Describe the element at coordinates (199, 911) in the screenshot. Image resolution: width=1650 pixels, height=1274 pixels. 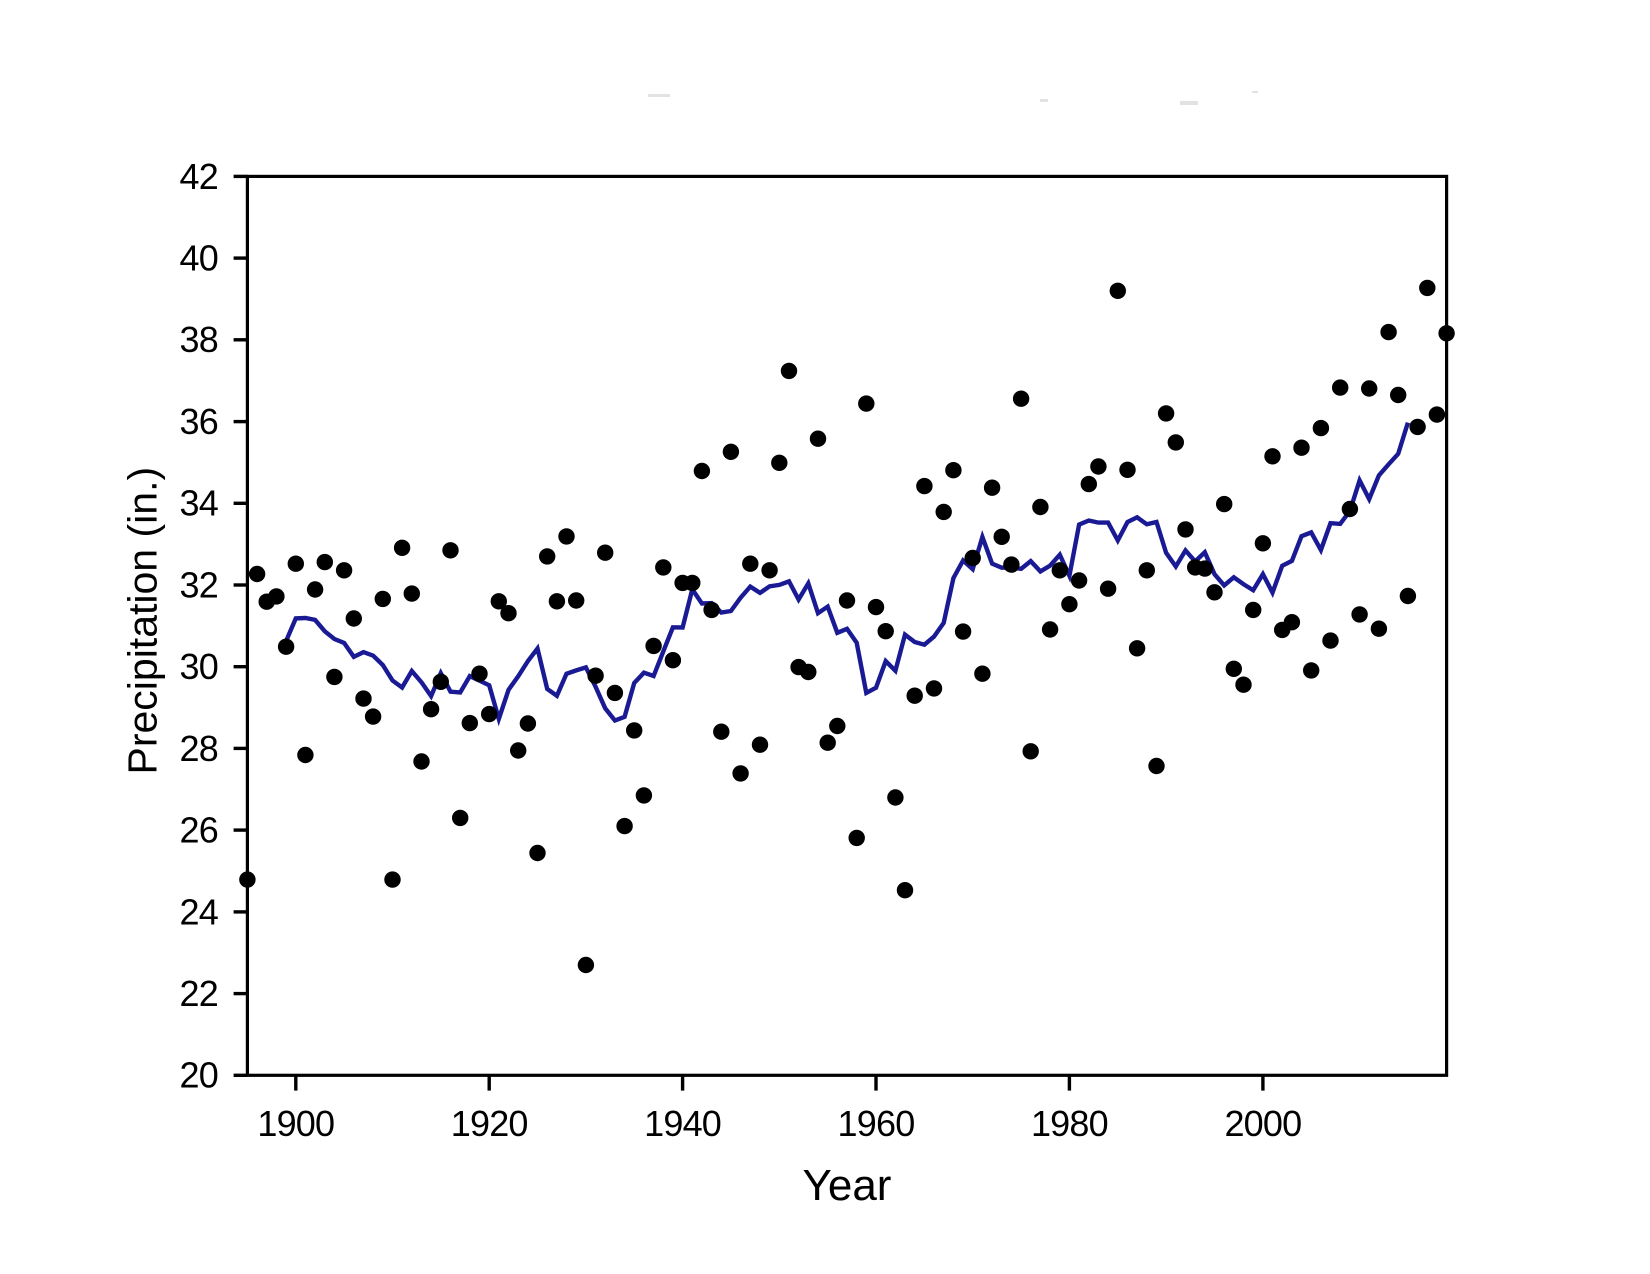
I see `svg-text: 24` at that location.